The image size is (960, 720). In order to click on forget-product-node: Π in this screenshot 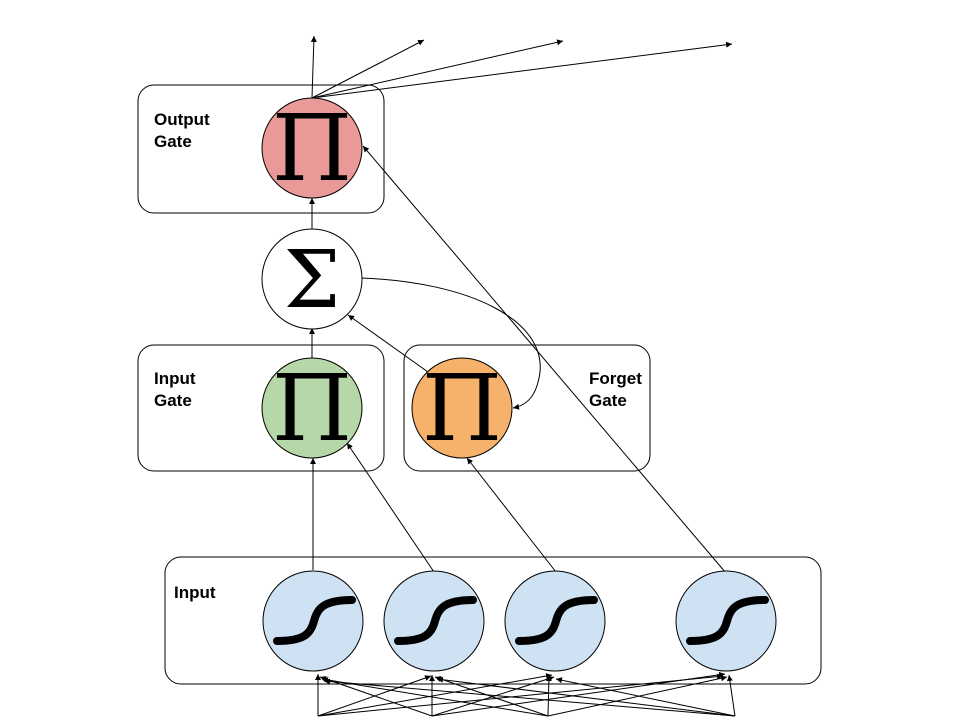, I will do `click(462, 408)`.